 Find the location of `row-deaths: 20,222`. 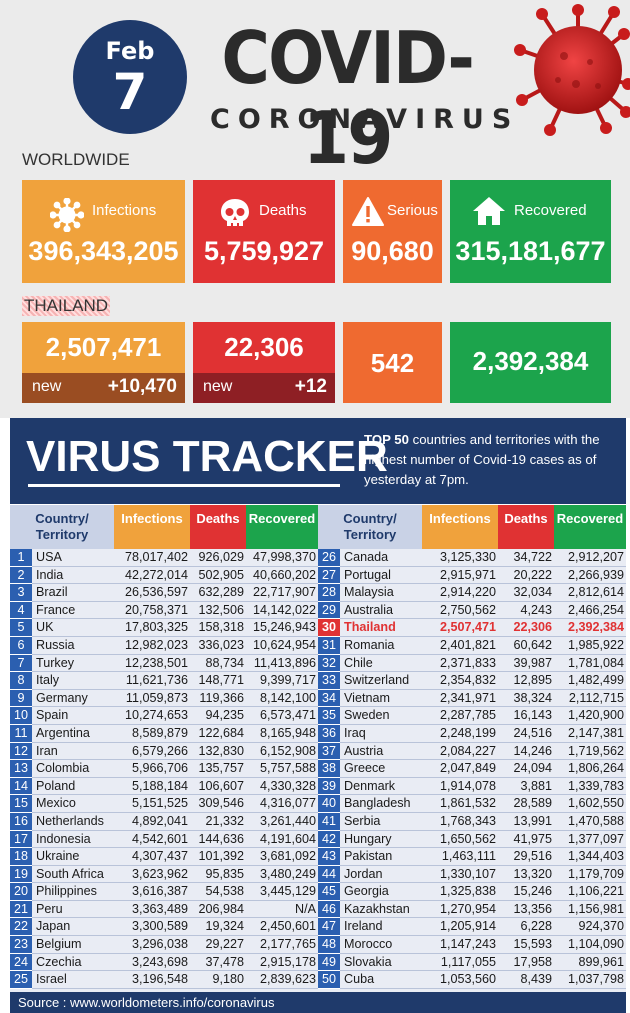

row-deaths: 20,222 is located at coordinates (532, 574).